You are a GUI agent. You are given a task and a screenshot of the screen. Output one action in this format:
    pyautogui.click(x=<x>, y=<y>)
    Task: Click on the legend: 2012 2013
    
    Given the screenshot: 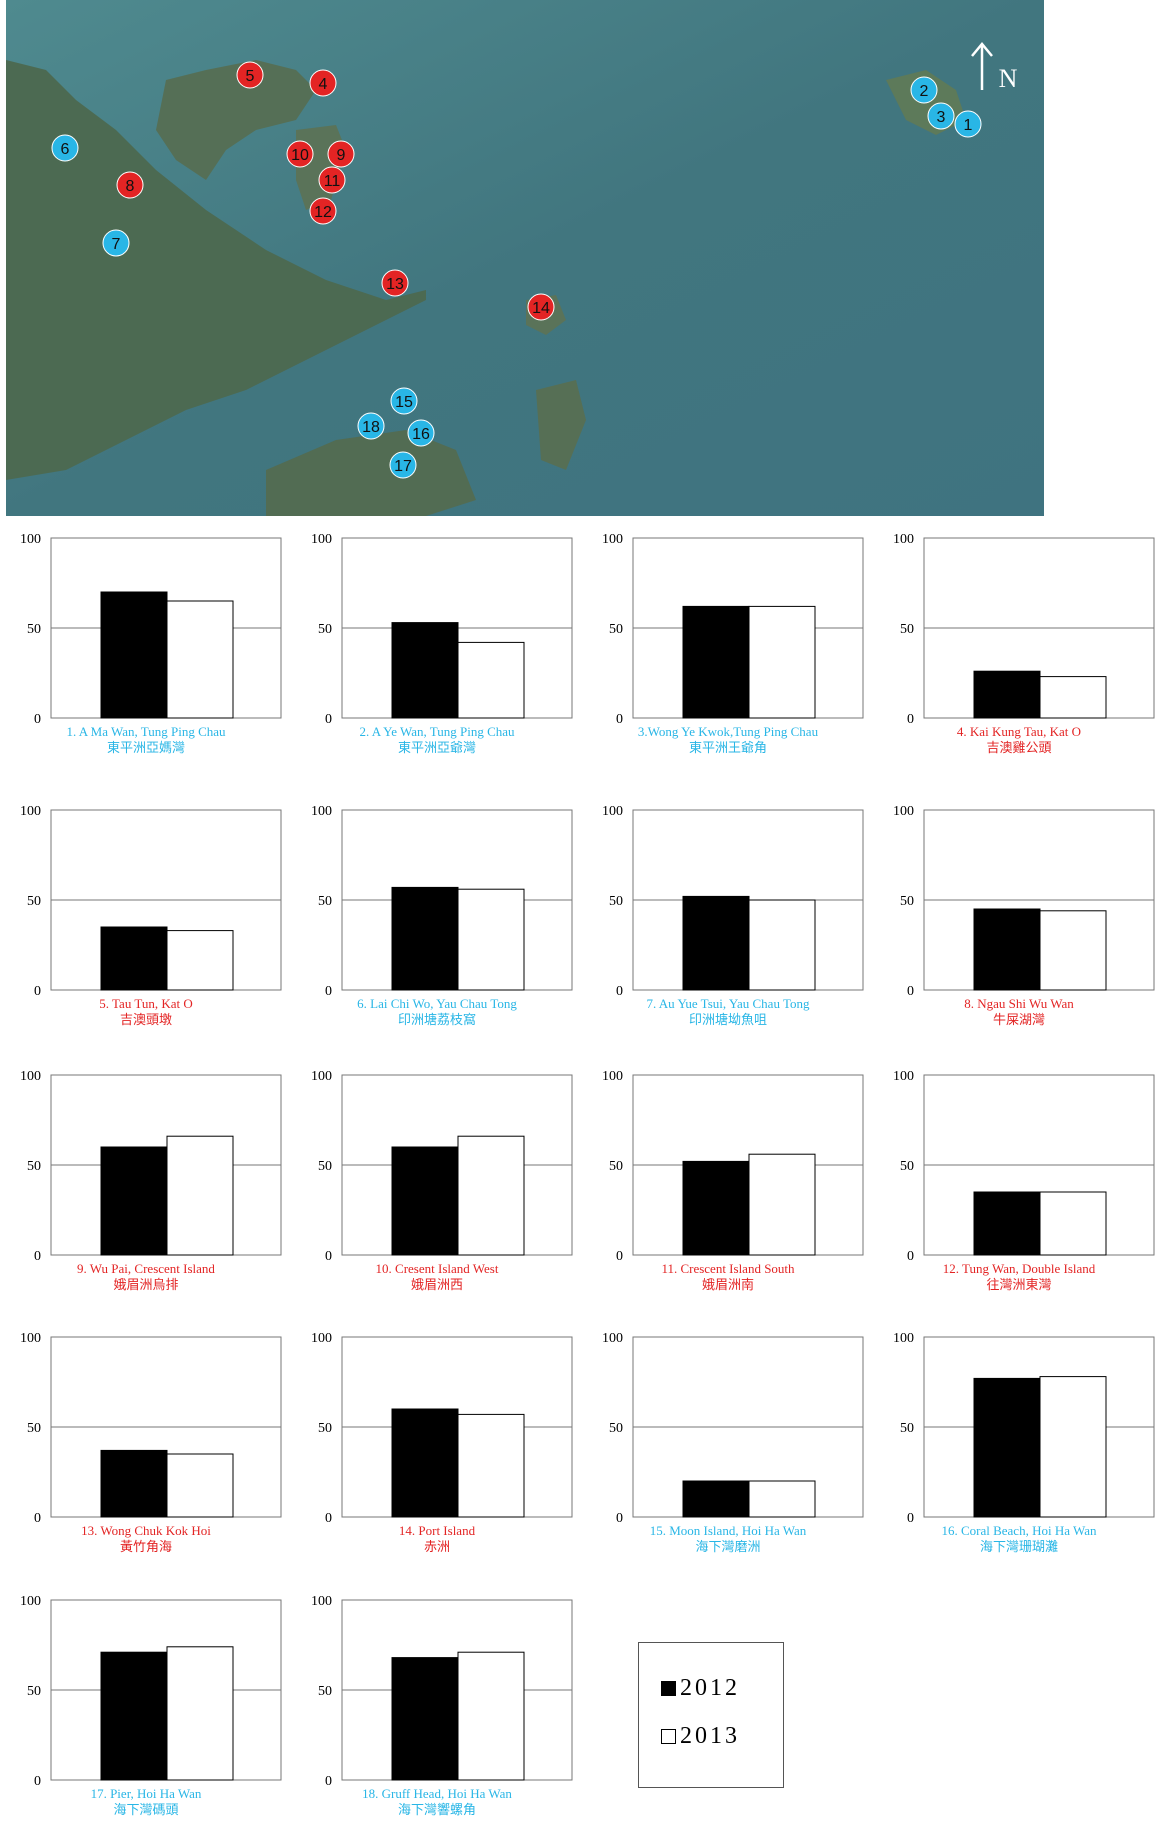 What is the action you would take?
    pyautogui.click(x=711, y=1715)
    